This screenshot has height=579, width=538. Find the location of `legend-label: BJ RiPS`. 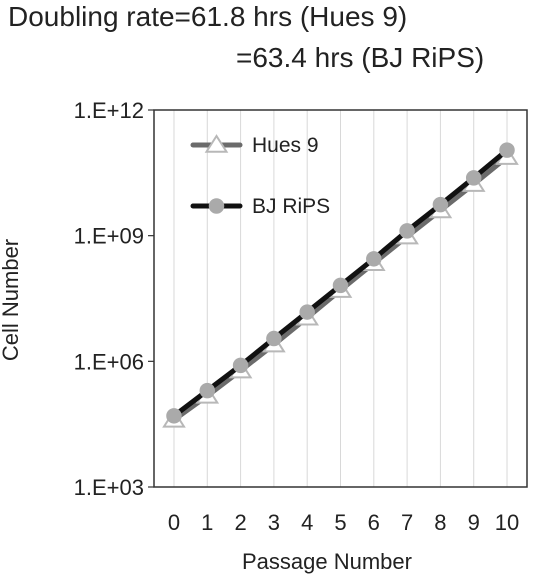

legend-label: BJ RiPS is located at coordinates (291, 206).